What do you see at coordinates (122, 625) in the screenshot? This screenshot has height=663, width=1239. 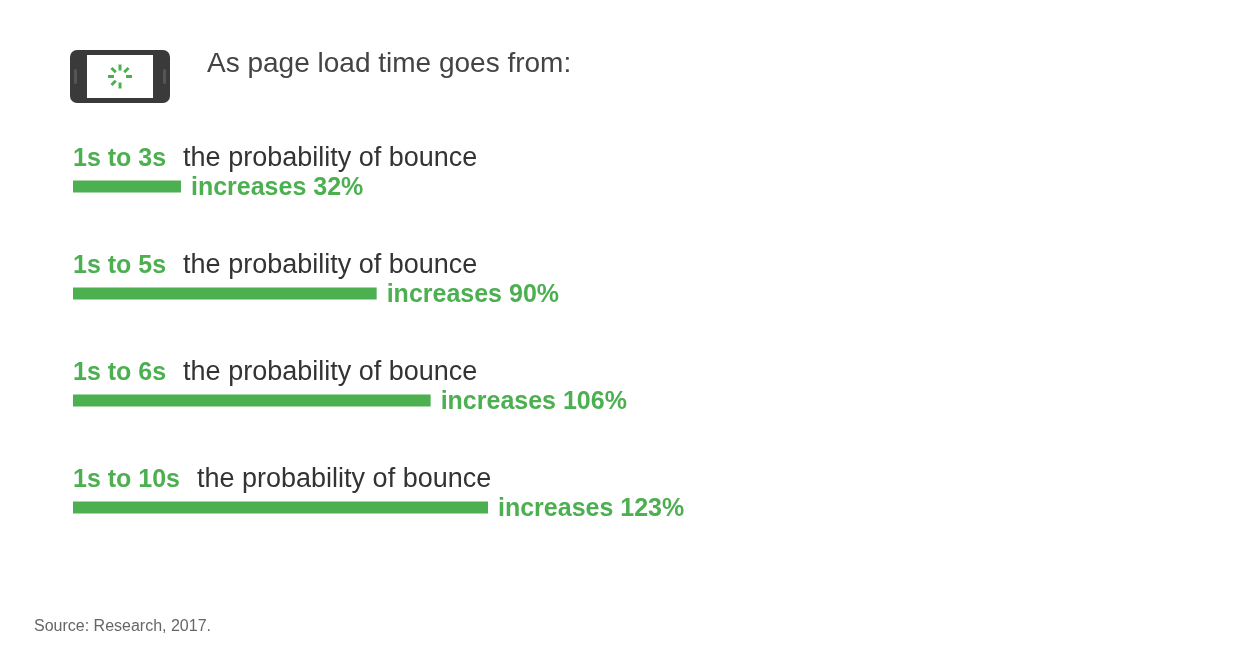 I see `source-note: Source: Research, 2017.` at bounding box center [122, 625].